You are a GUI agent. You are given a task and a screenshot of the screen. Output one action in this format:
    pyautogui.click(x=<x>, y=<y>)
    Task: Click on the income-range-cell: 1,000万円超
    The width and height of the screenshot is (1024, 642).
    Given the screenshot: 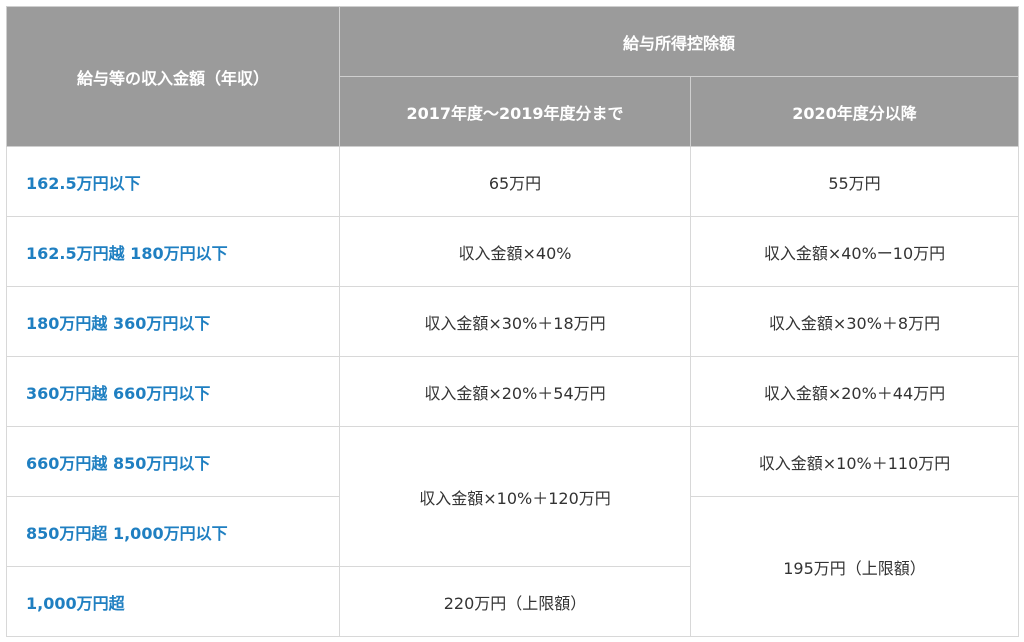 What is the action you would take?
    pyautogui.click(x=173, y=601)
    